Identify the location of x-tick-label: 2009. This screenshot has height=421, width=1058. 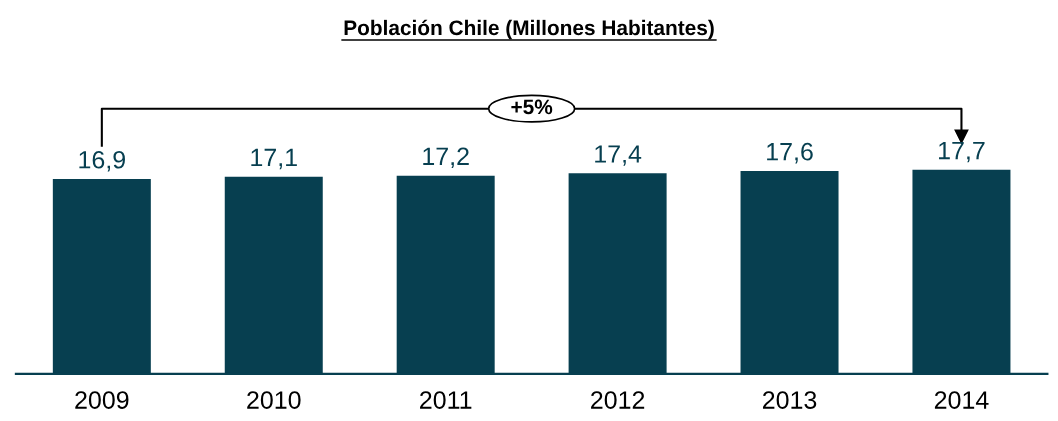
(102, 400).